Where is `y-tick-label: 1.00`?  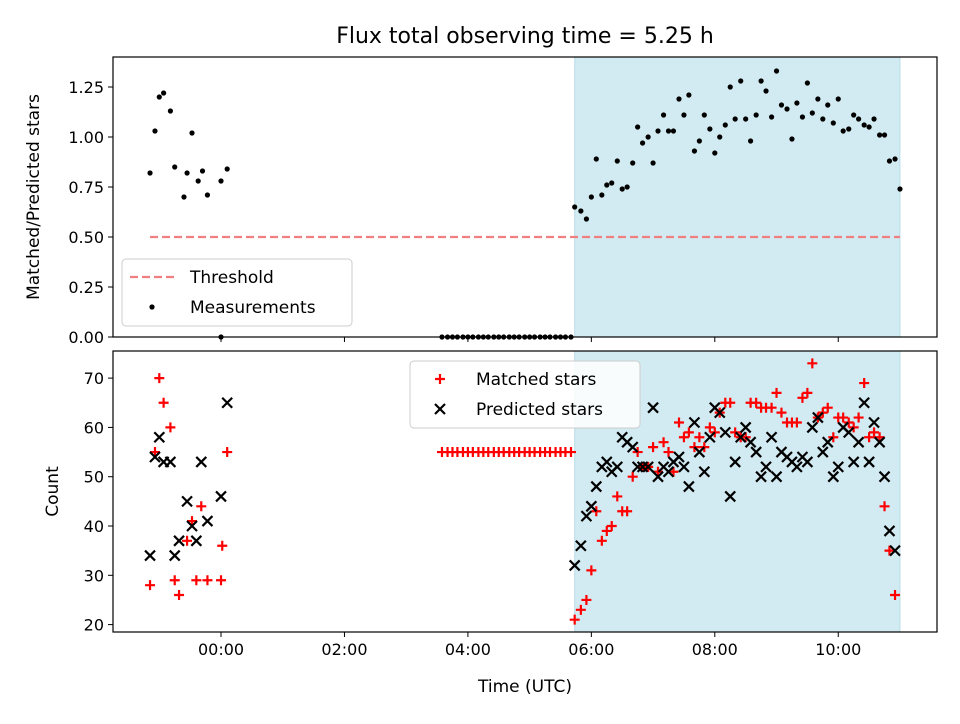 y-tick-label: 1.00 is located at coordinates (86, 137).